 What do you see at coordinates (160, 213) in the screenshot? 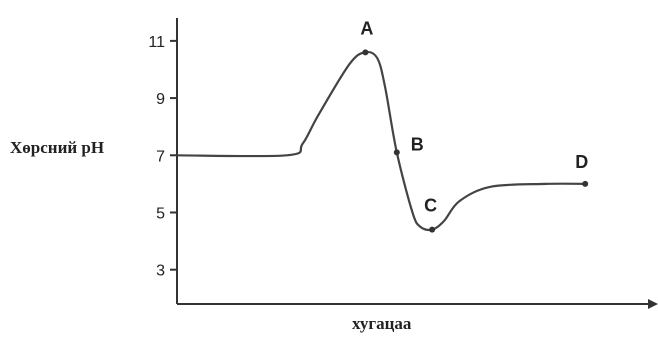
I see `y-tick-label: 5` at bounding box center [160, 213].